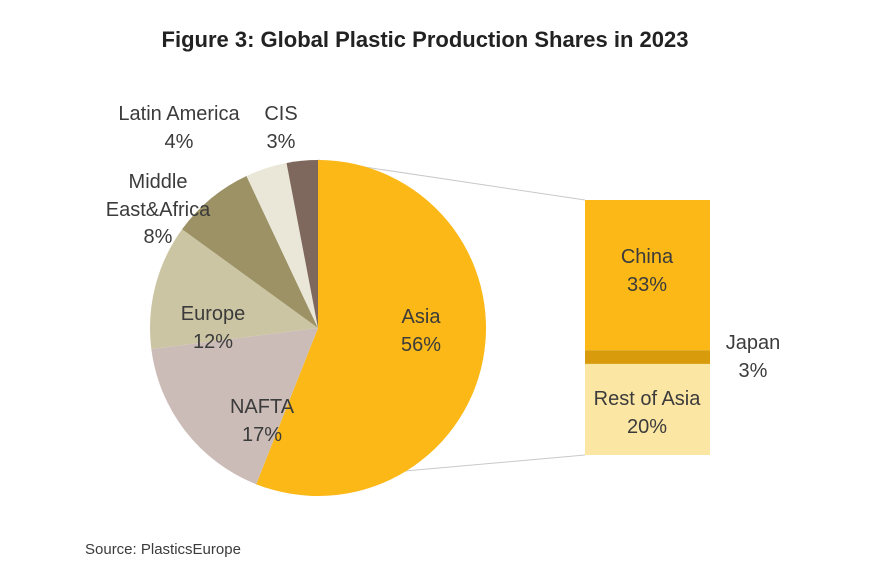 The image size is (870, 585). What do you see at coordinates (421, 344) in the screenshot?
I see `slice-label-asia-value: 56%` at bounding box center [421, 344].